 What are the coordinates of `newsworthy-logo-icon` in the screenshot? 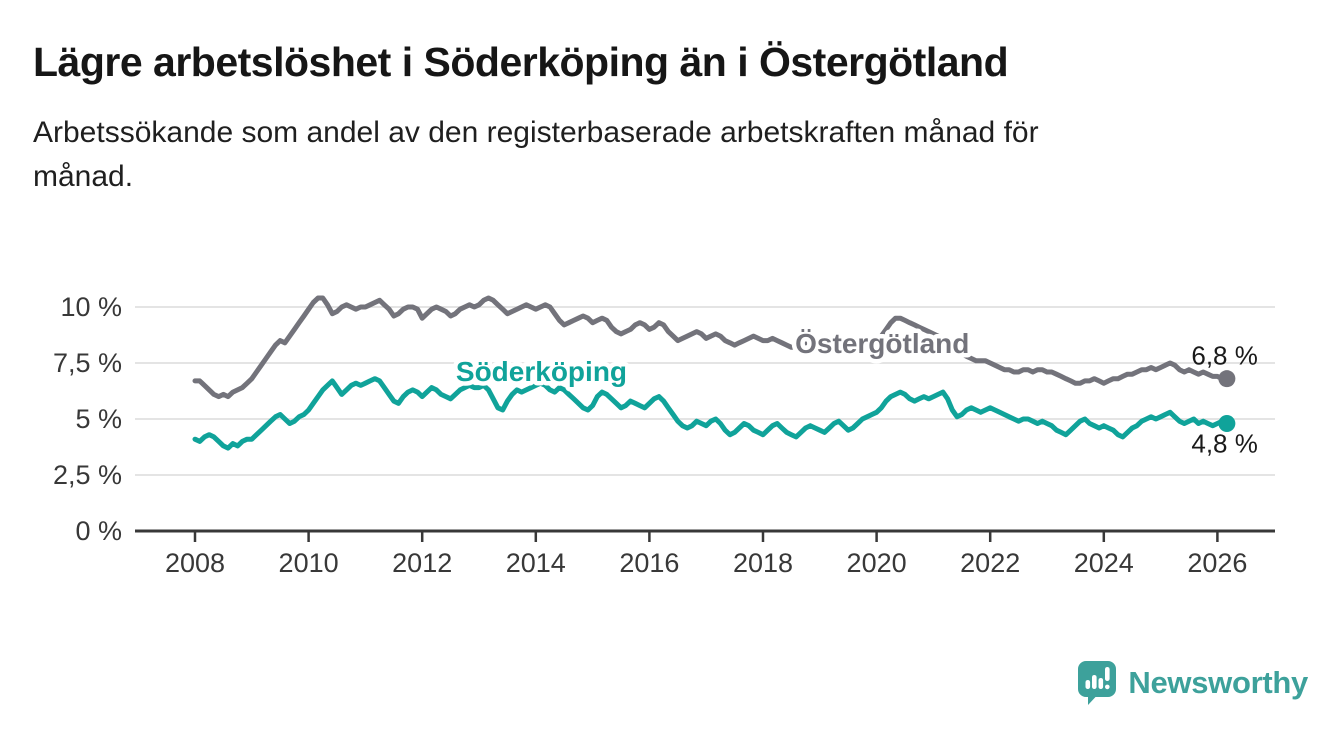 It's located at (1097, 683).